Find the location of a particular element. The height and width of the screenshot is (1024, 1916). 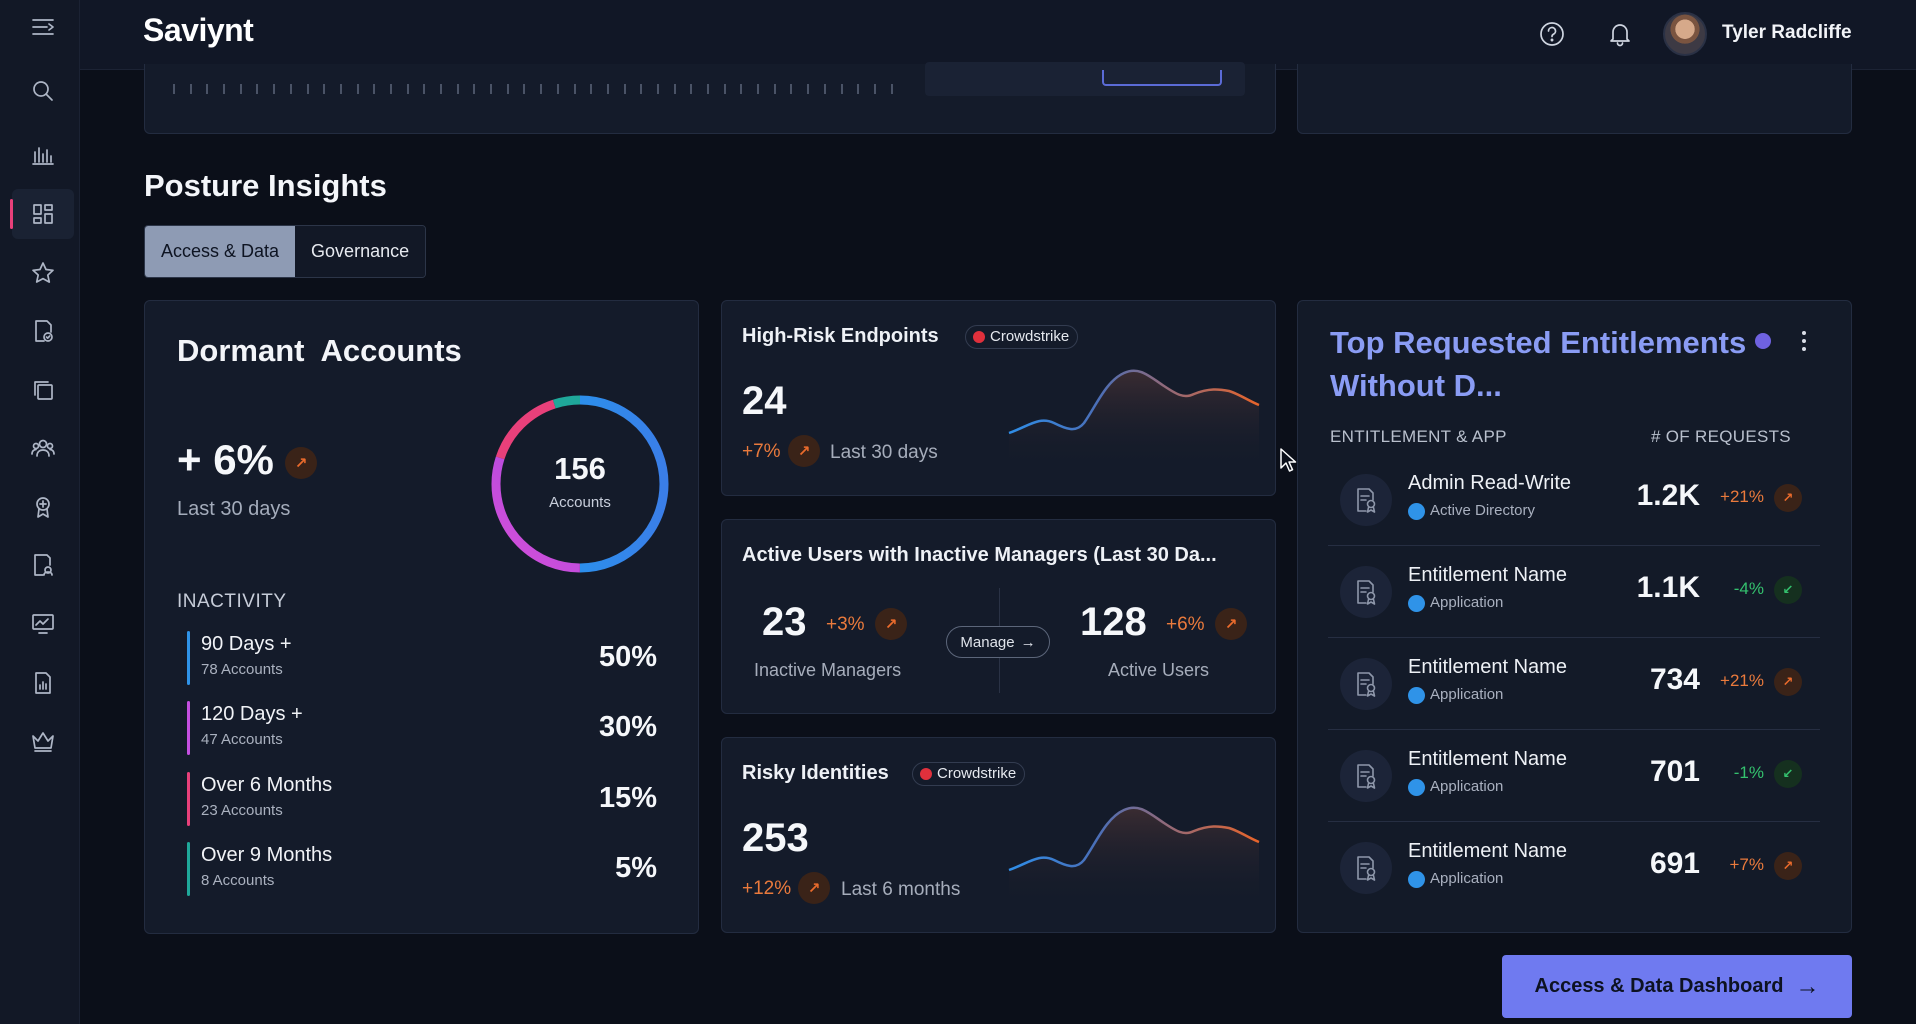

badge-icon is located at coordinates (43, 507).